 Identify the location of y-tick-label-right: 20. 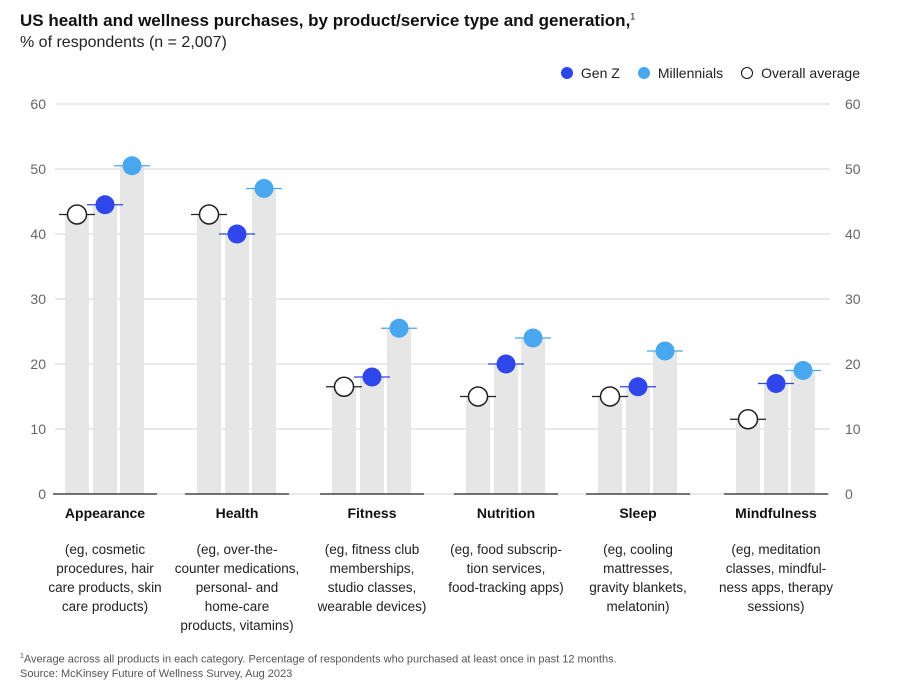
(853, 364).